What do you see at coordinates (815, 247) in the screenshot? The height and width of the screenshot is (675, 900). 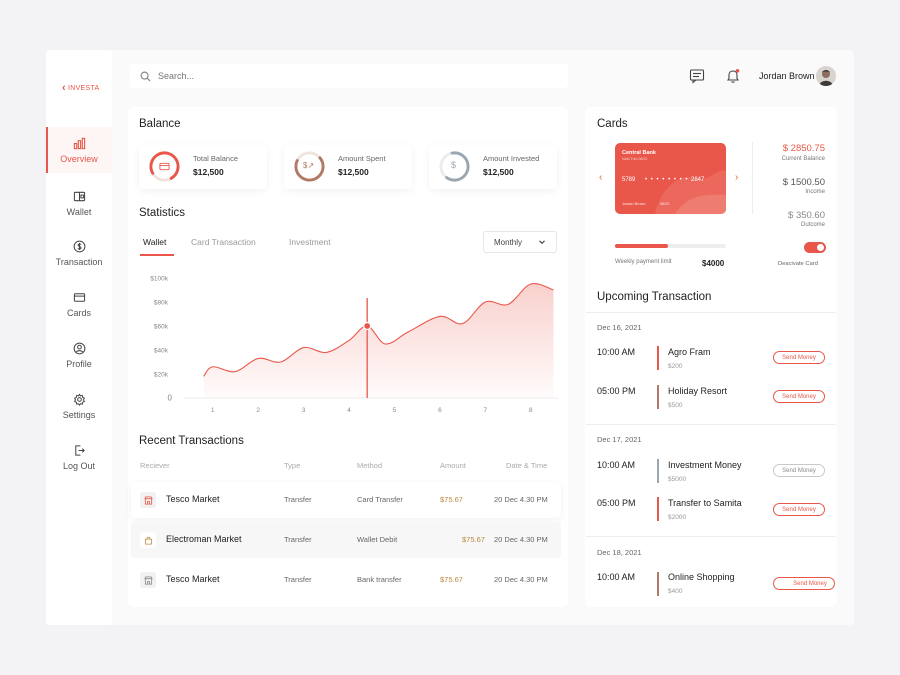 I see `deactivate-card-toggle` at bounding box center [815, 247].